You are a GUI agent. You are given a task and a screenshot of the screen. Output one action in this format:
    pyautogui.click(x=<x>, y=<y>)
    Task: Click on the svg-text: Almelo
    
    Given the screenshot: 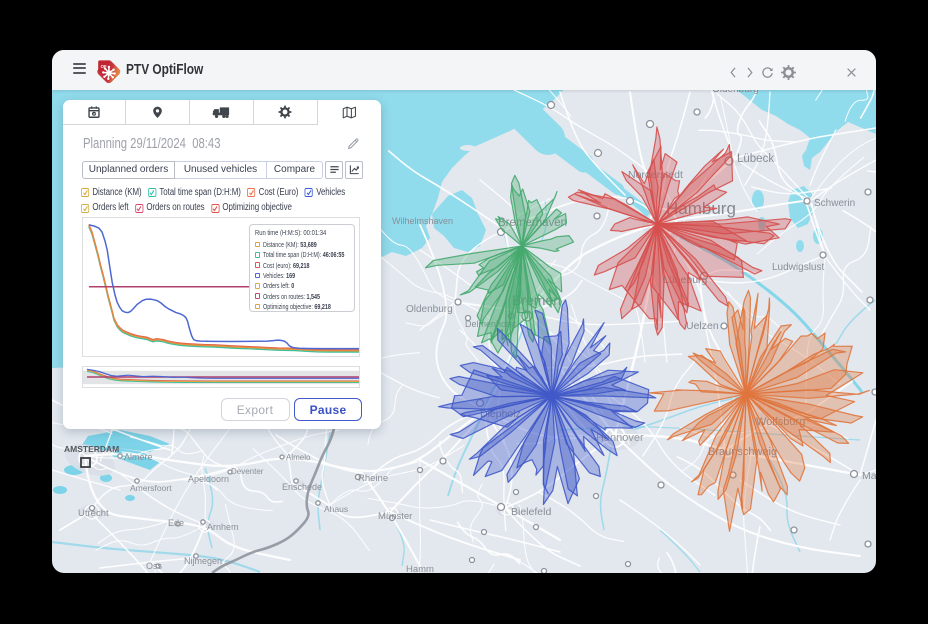 What is the action you would take?
    pyautogui.click(x=298, y=457)
    